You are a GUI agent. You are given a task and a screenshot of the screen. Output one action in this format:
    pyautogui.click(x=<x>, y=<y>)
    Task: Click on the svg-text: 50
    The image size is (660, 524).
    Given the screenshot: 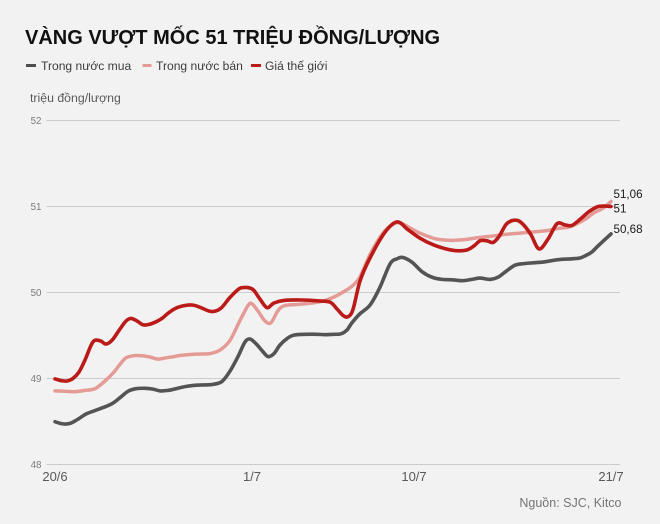 What is the action you would take?
    pyautogui.click(x=36, y=293)
    